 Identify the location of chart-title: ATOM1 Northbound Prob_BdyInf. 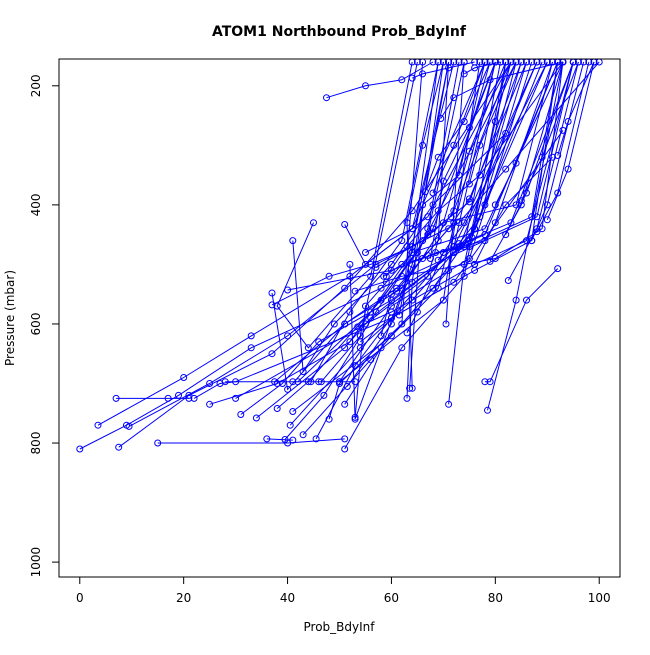
(339, 32).